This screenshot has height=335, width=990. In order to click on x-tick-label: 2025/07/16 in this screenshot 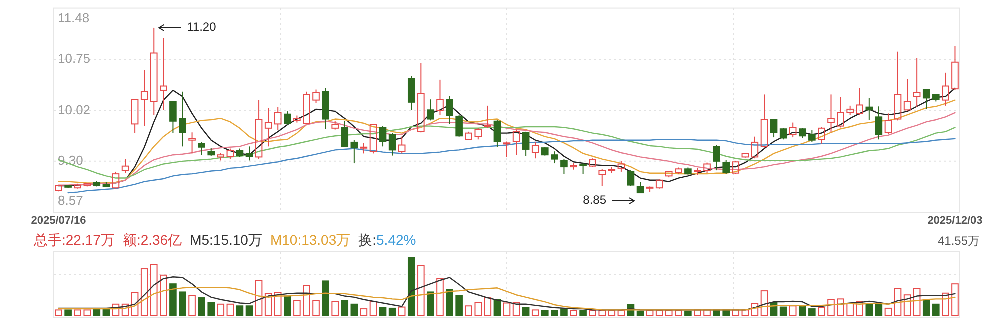, I will do `click(58, 221)`.